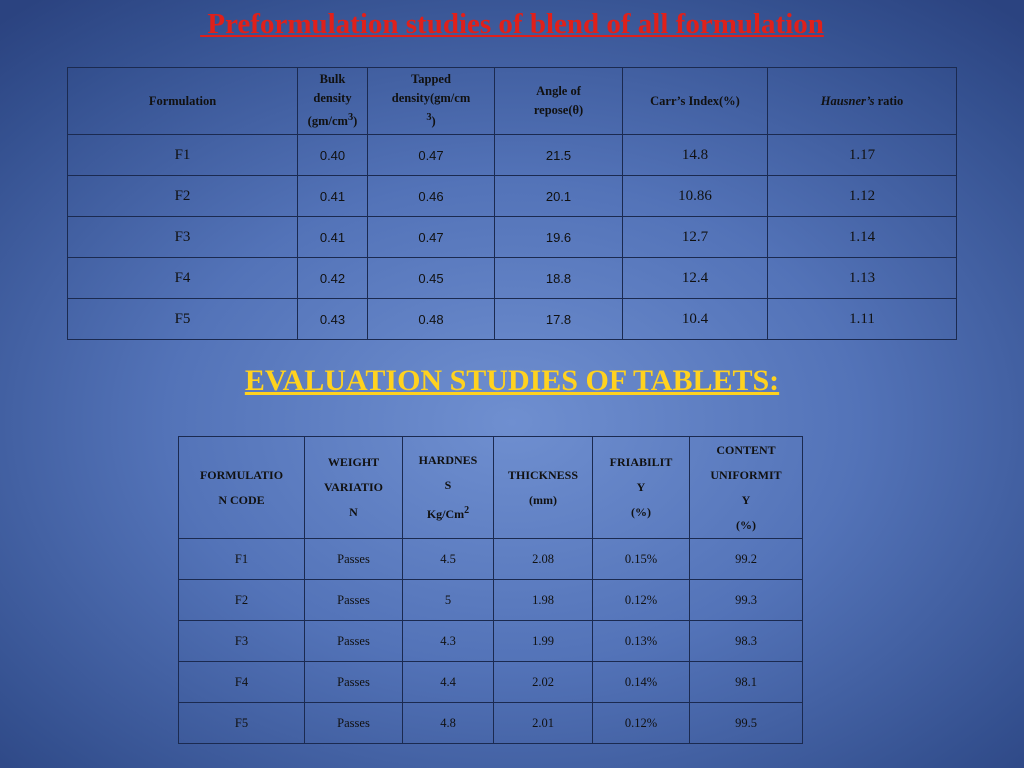  I want to click on cell-hardness: 4.8, so click(448, 723).